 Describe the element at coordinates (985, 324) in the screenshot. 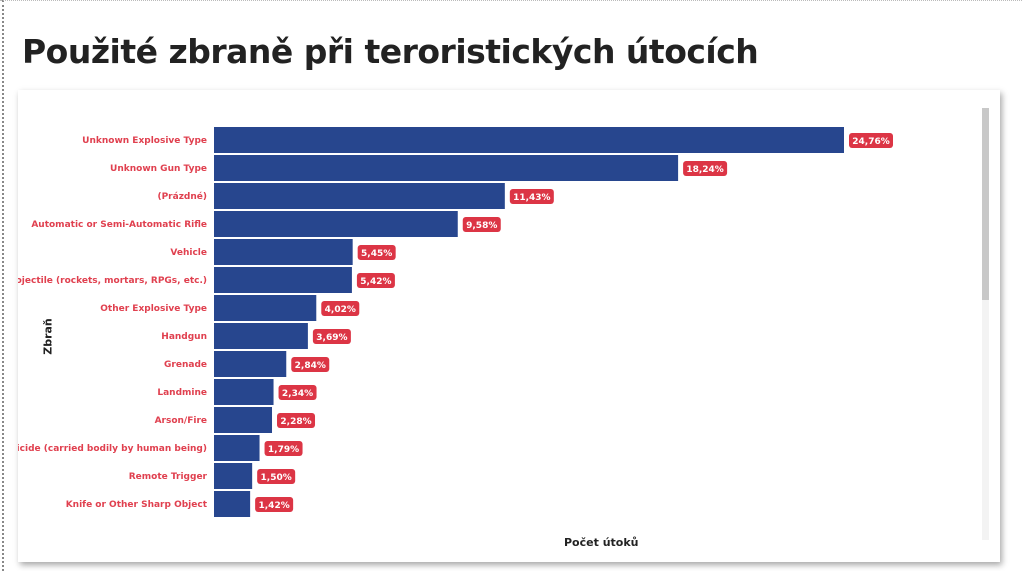

I see `scrollbar` at that location.